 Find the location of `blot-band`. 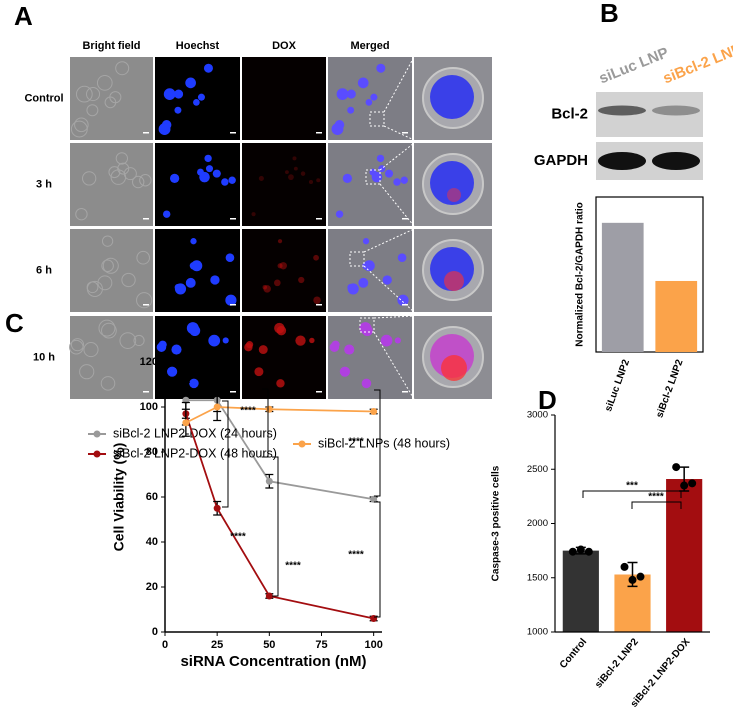

blot-band is located at coordinates (622, 110).